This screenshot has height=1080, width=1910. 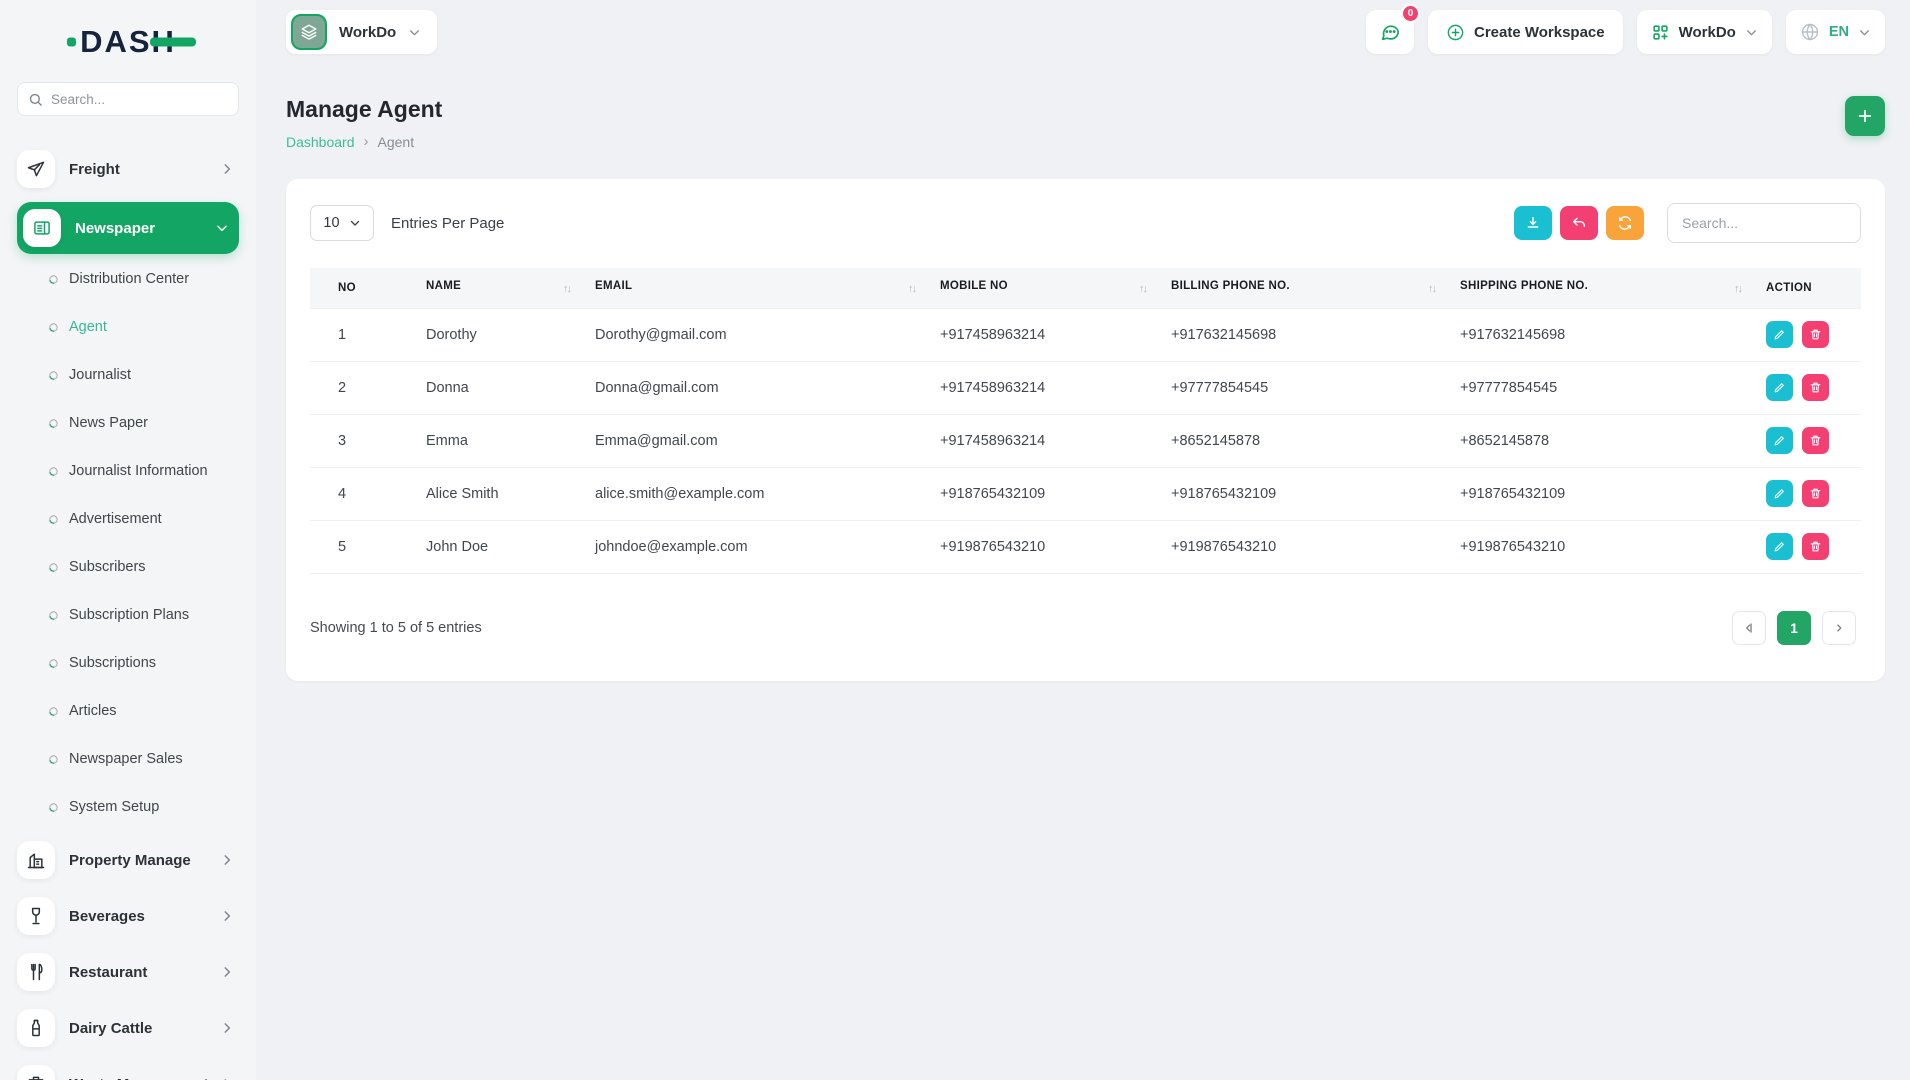 What do you see at coordinates (128, 279) in the screenshot?
I see `sidebar-subitem-distribution-center: Distribution Center` at bounding box center [128, 279].